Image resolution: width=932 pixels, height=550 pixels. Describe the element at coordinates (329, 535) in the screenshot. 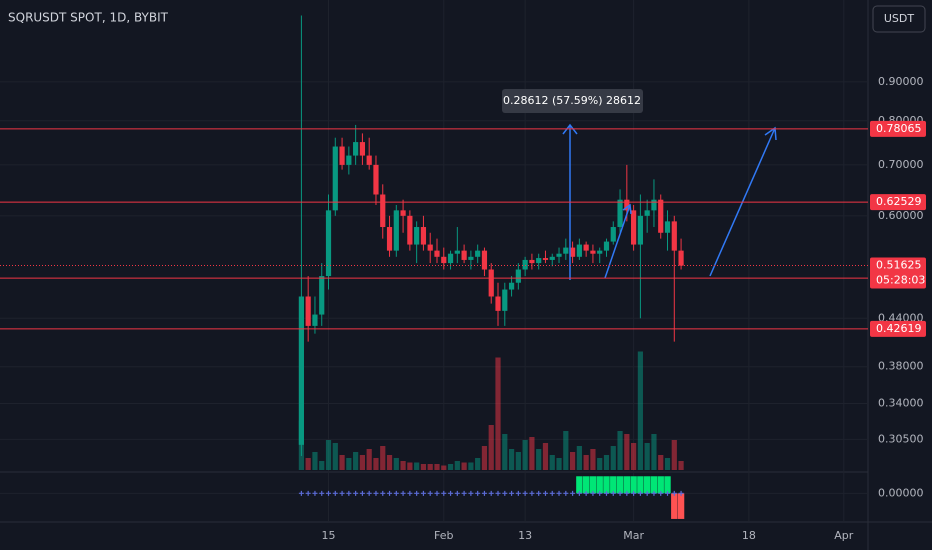

I see `x-tick-label: 15` at that location.